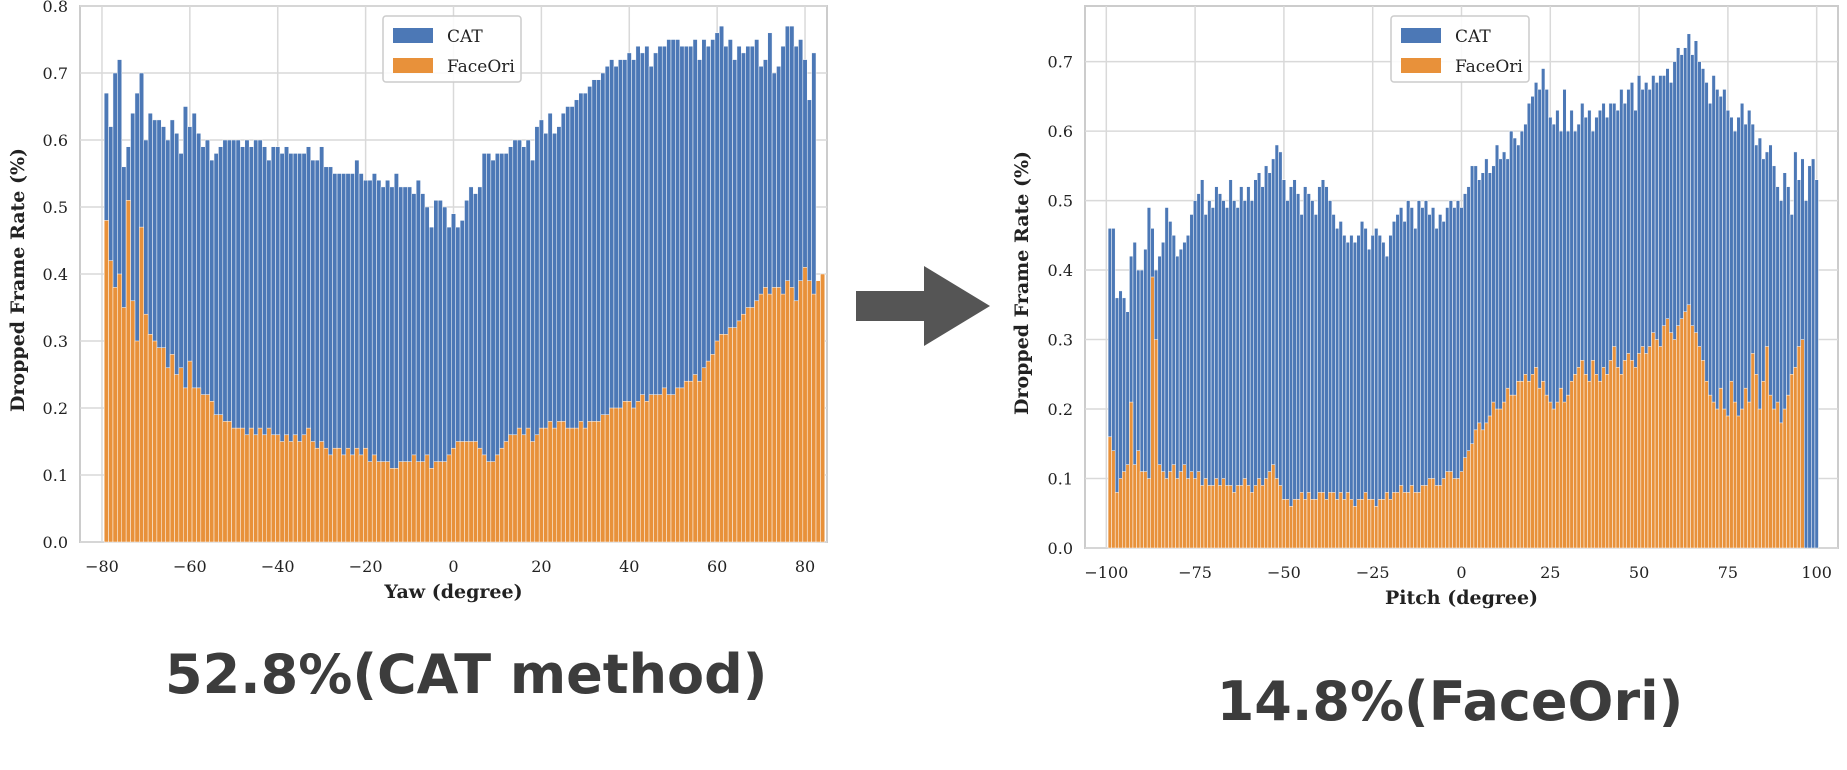  What do you see at coordinates (18, 280) in the screenshot?
I see `y-axis-title: Dropped Frame Rate (%)` at bounding box center [18, 280].